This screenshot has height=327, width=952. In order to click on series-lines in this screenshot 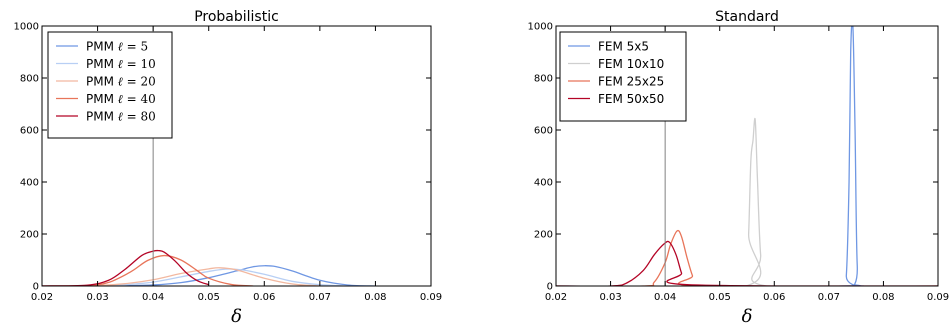, I will do `click(209, 267)`.